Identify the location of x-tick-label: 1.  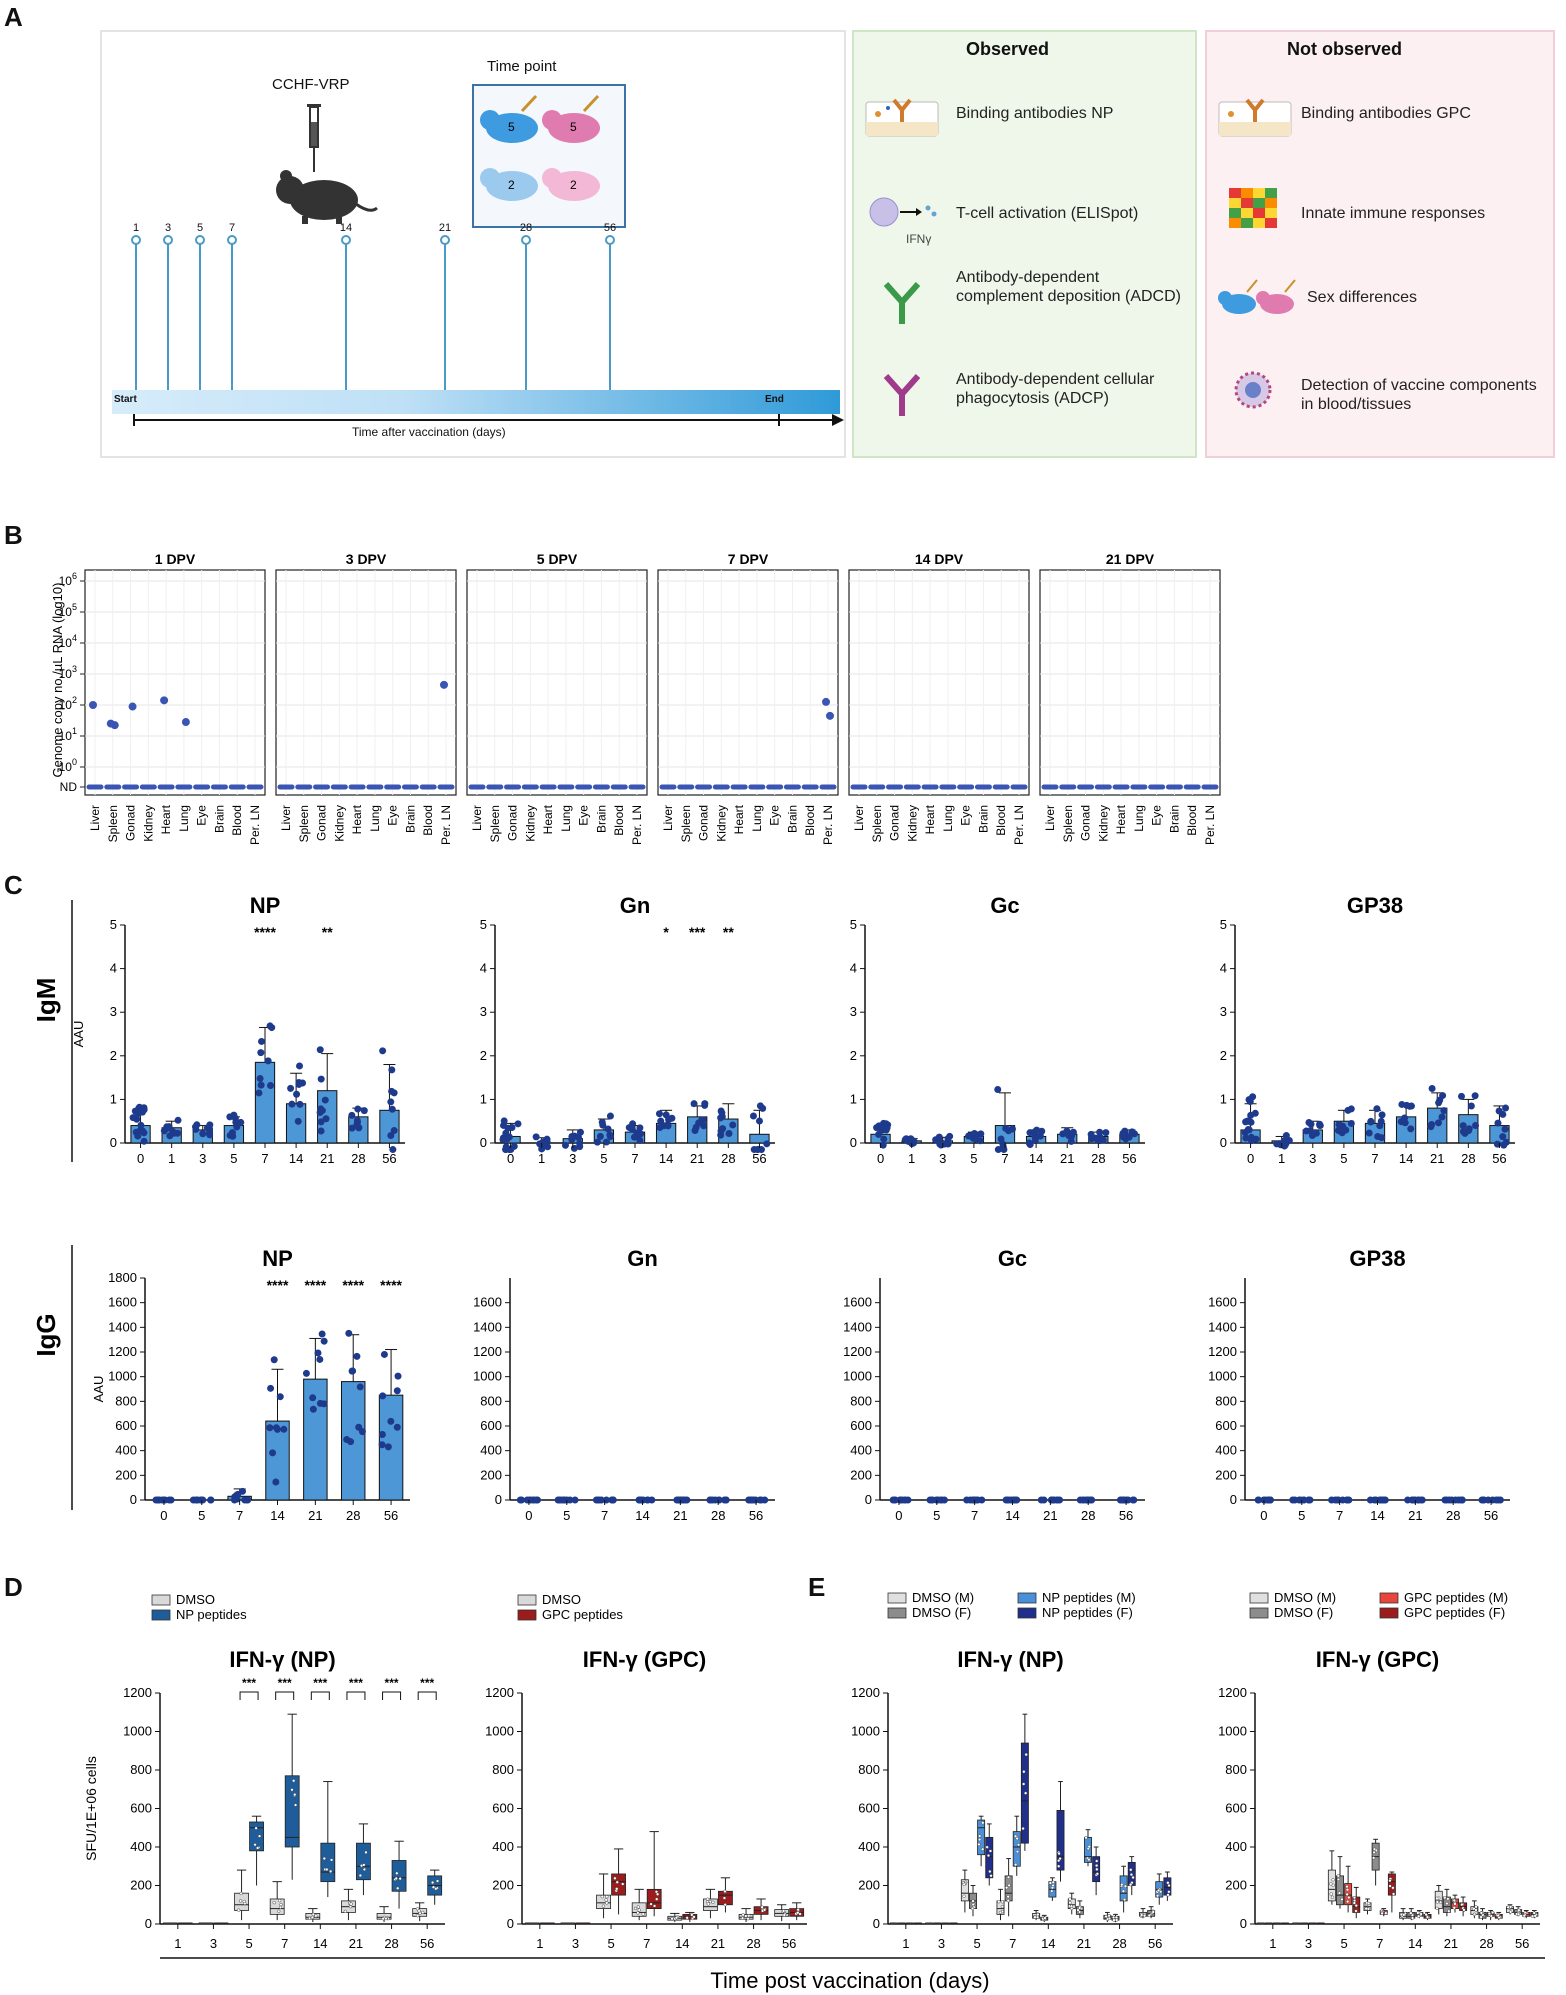
(1272, 1943).